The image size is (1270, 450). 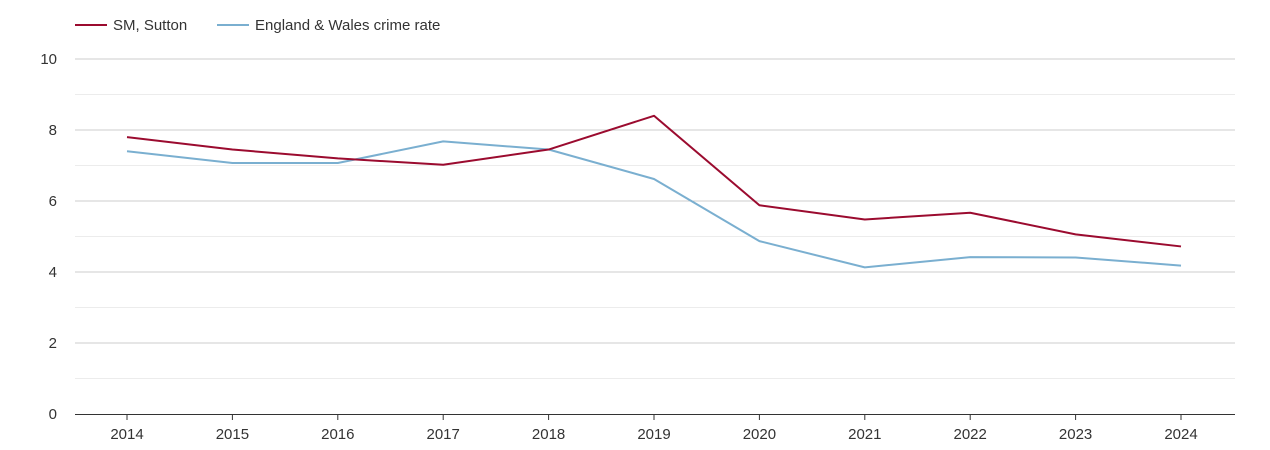 I want to click on y-tick-label: 4, so click(x=53, y=272).